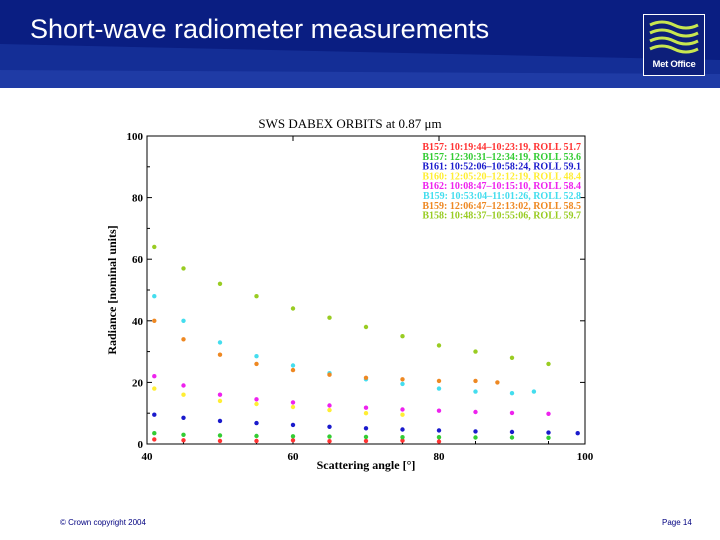 This screenshot has height=540, width=720. Describe the element at coordinates (112, 289) in the screenshot. I see `y-axis-label: Radiance [nominal units]` at that location.